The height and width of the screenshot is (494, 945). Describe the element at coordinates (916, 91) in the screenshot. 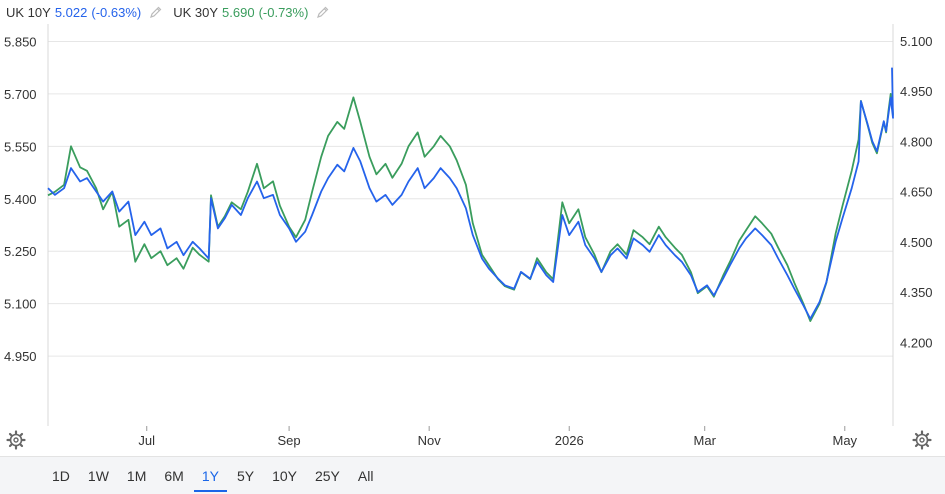

I see `y-right-tick-label: 4.950` at that location.